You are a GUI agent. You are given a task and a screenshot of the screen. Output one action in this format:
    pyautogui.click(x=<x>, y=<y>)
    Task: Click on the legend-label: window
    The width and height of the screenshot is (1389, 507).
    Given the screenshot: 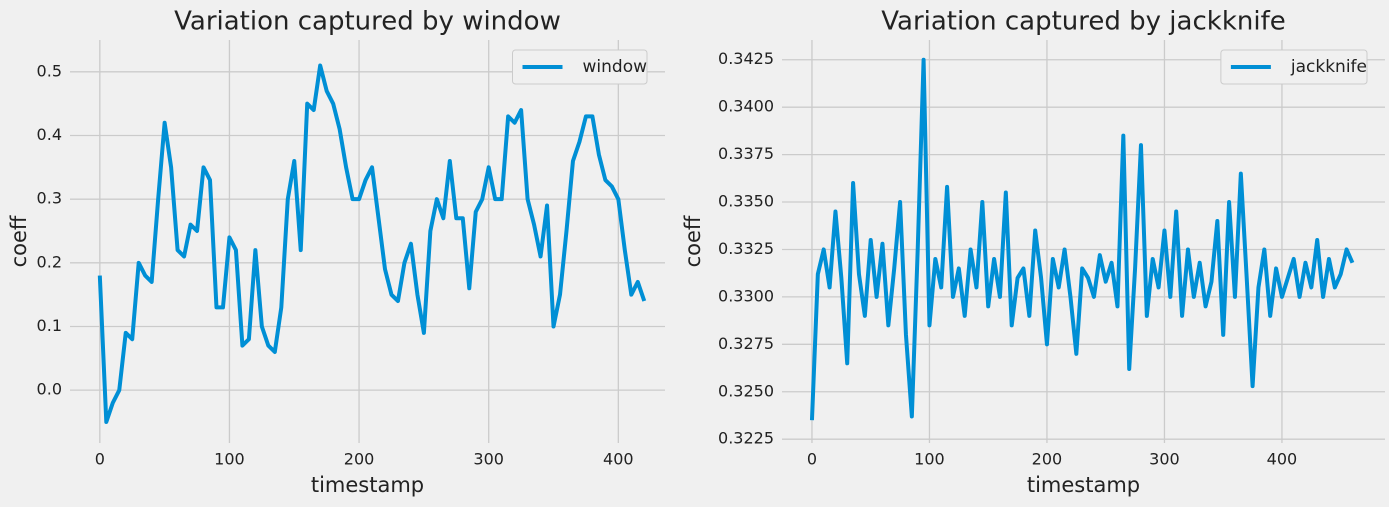 What is the action you would take?
    pyautogui.click(x=615, y=67)
    